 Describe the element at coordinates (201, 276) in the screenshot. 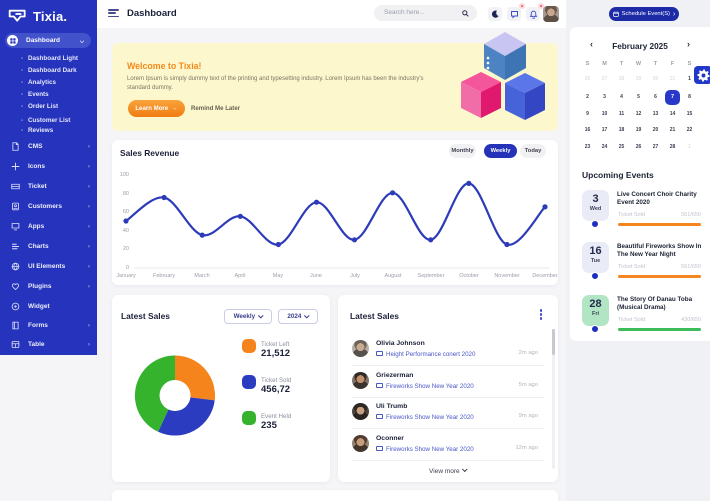

I see `svg-text: March` at that location.